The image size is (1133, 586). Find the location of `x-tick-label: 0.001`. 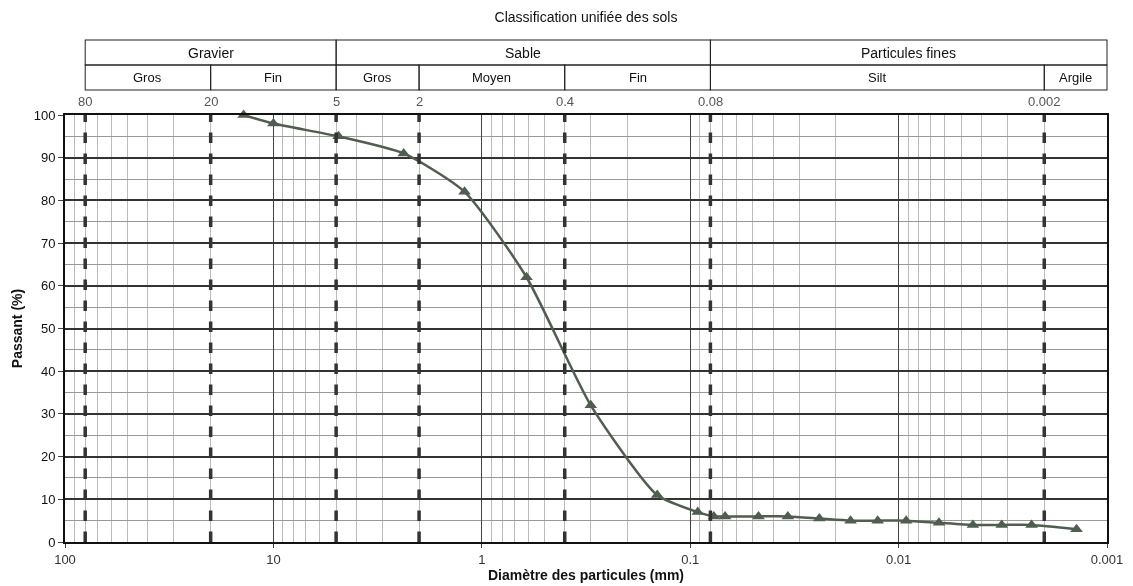

x-tick-label: 0.001 is located at coordinates (1107, 559).